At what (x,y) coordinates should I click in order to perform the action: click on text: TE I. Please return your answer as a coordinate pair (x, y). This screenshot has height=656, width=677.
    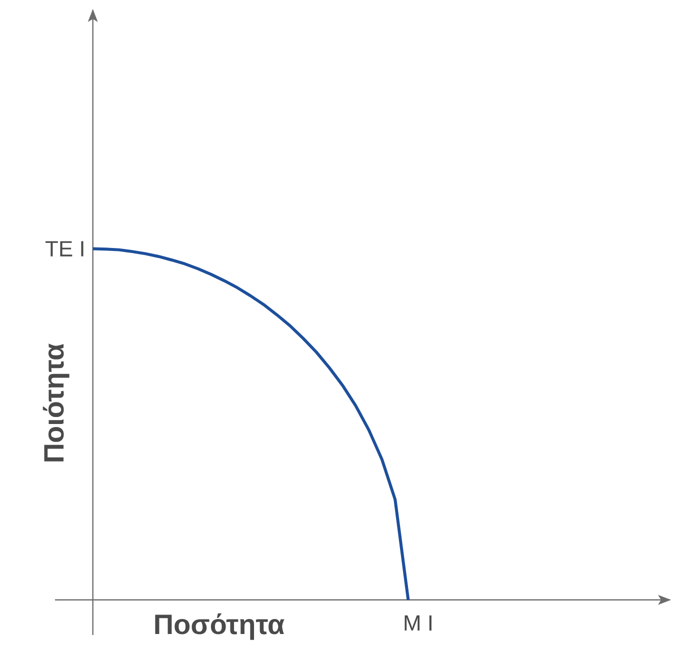
    Looking at the image, I should click on (64, 248).